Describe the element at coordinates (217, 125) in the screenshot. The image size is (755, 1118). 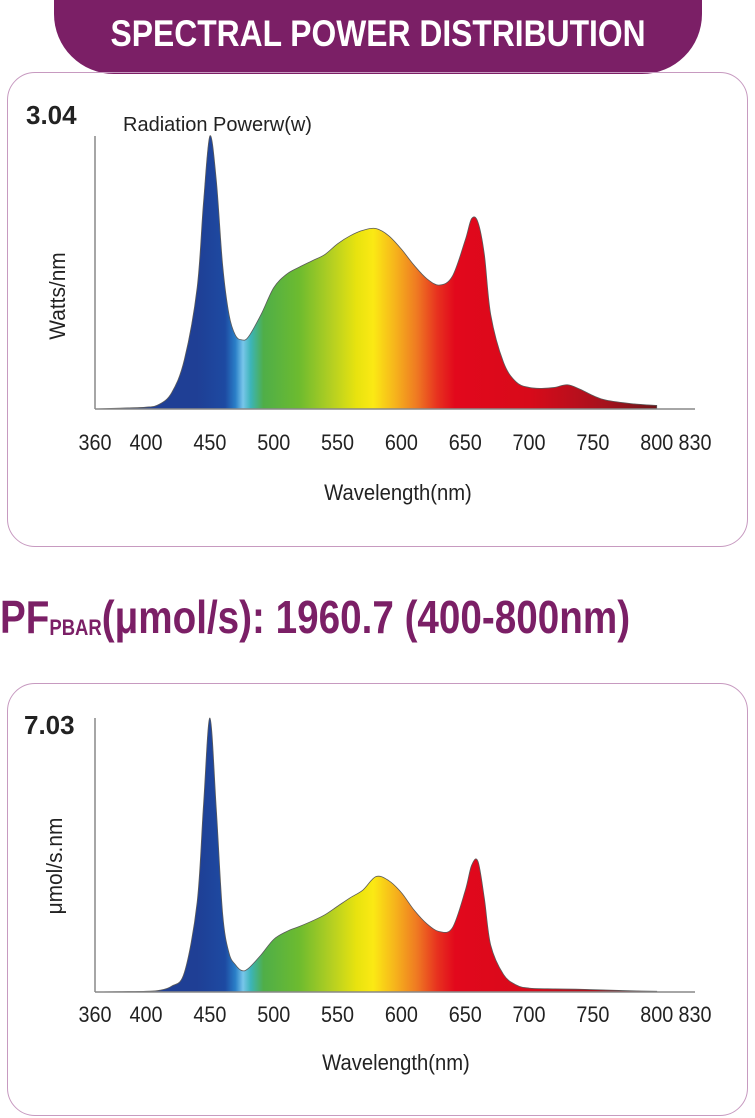
I see `series-label: Radiation Powerw(w)` at that location.